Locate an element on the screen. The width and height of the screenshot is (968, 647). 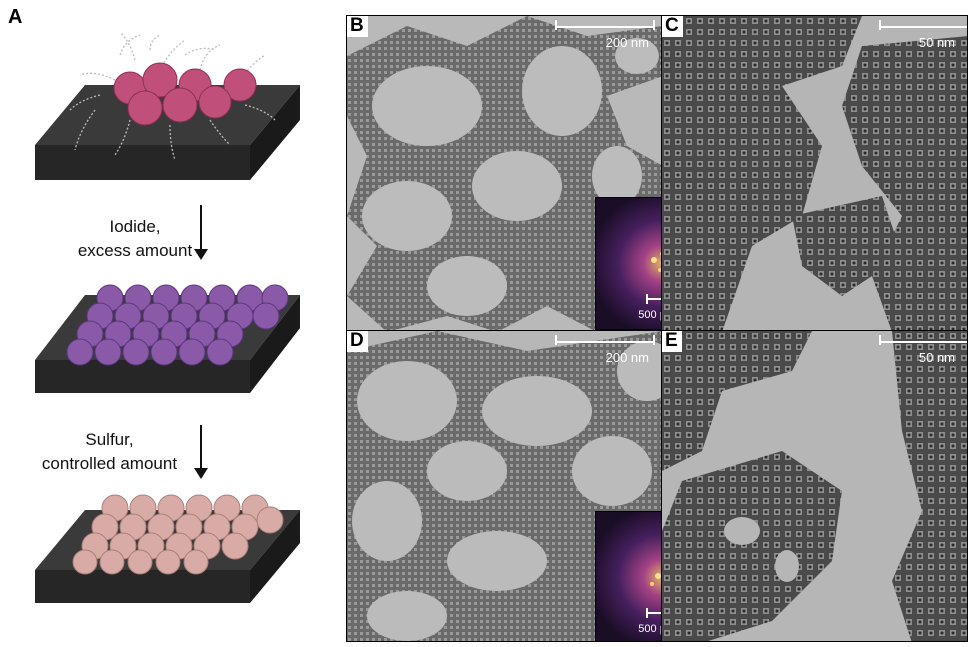
step2-line2: controlled amount is located at coordinates (109, 463).